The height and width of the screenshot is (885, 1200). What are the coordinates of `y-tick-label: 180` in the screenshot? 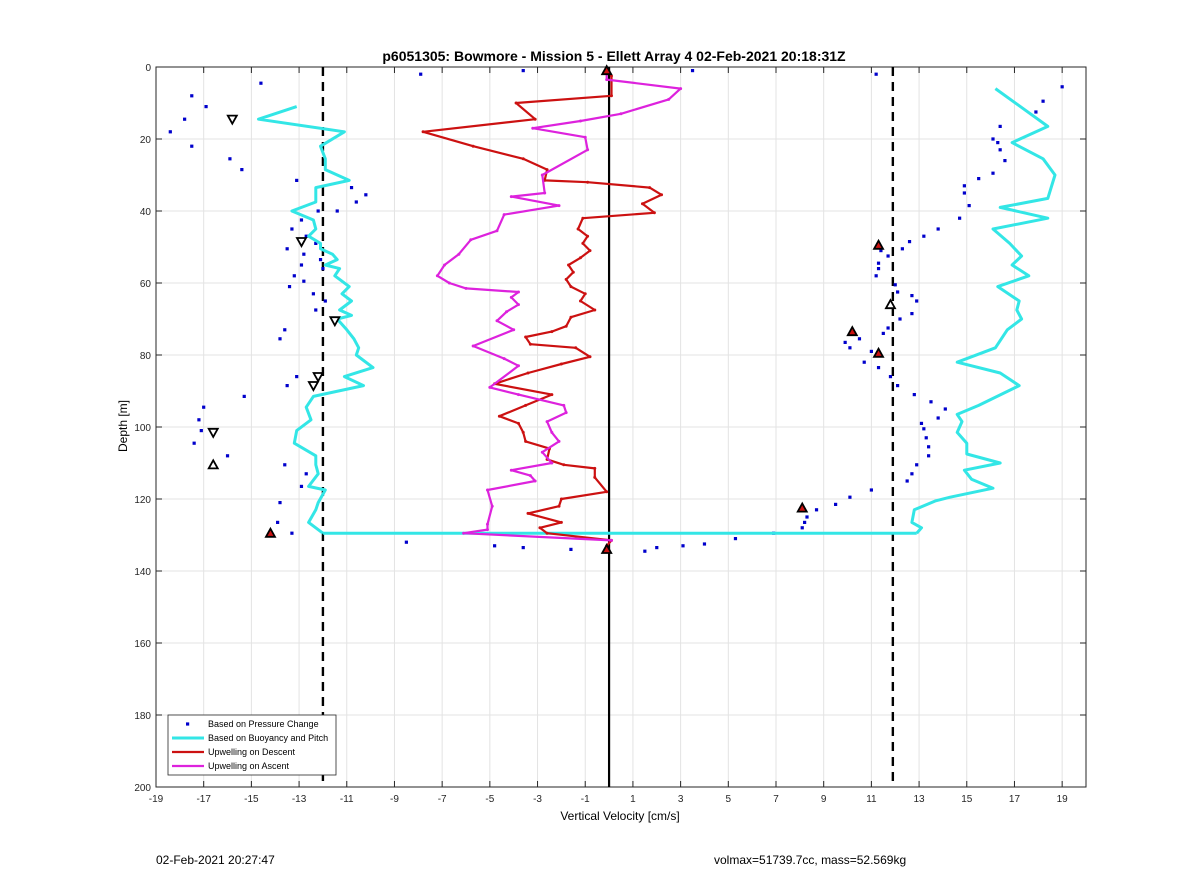 It's located at (142, 716).